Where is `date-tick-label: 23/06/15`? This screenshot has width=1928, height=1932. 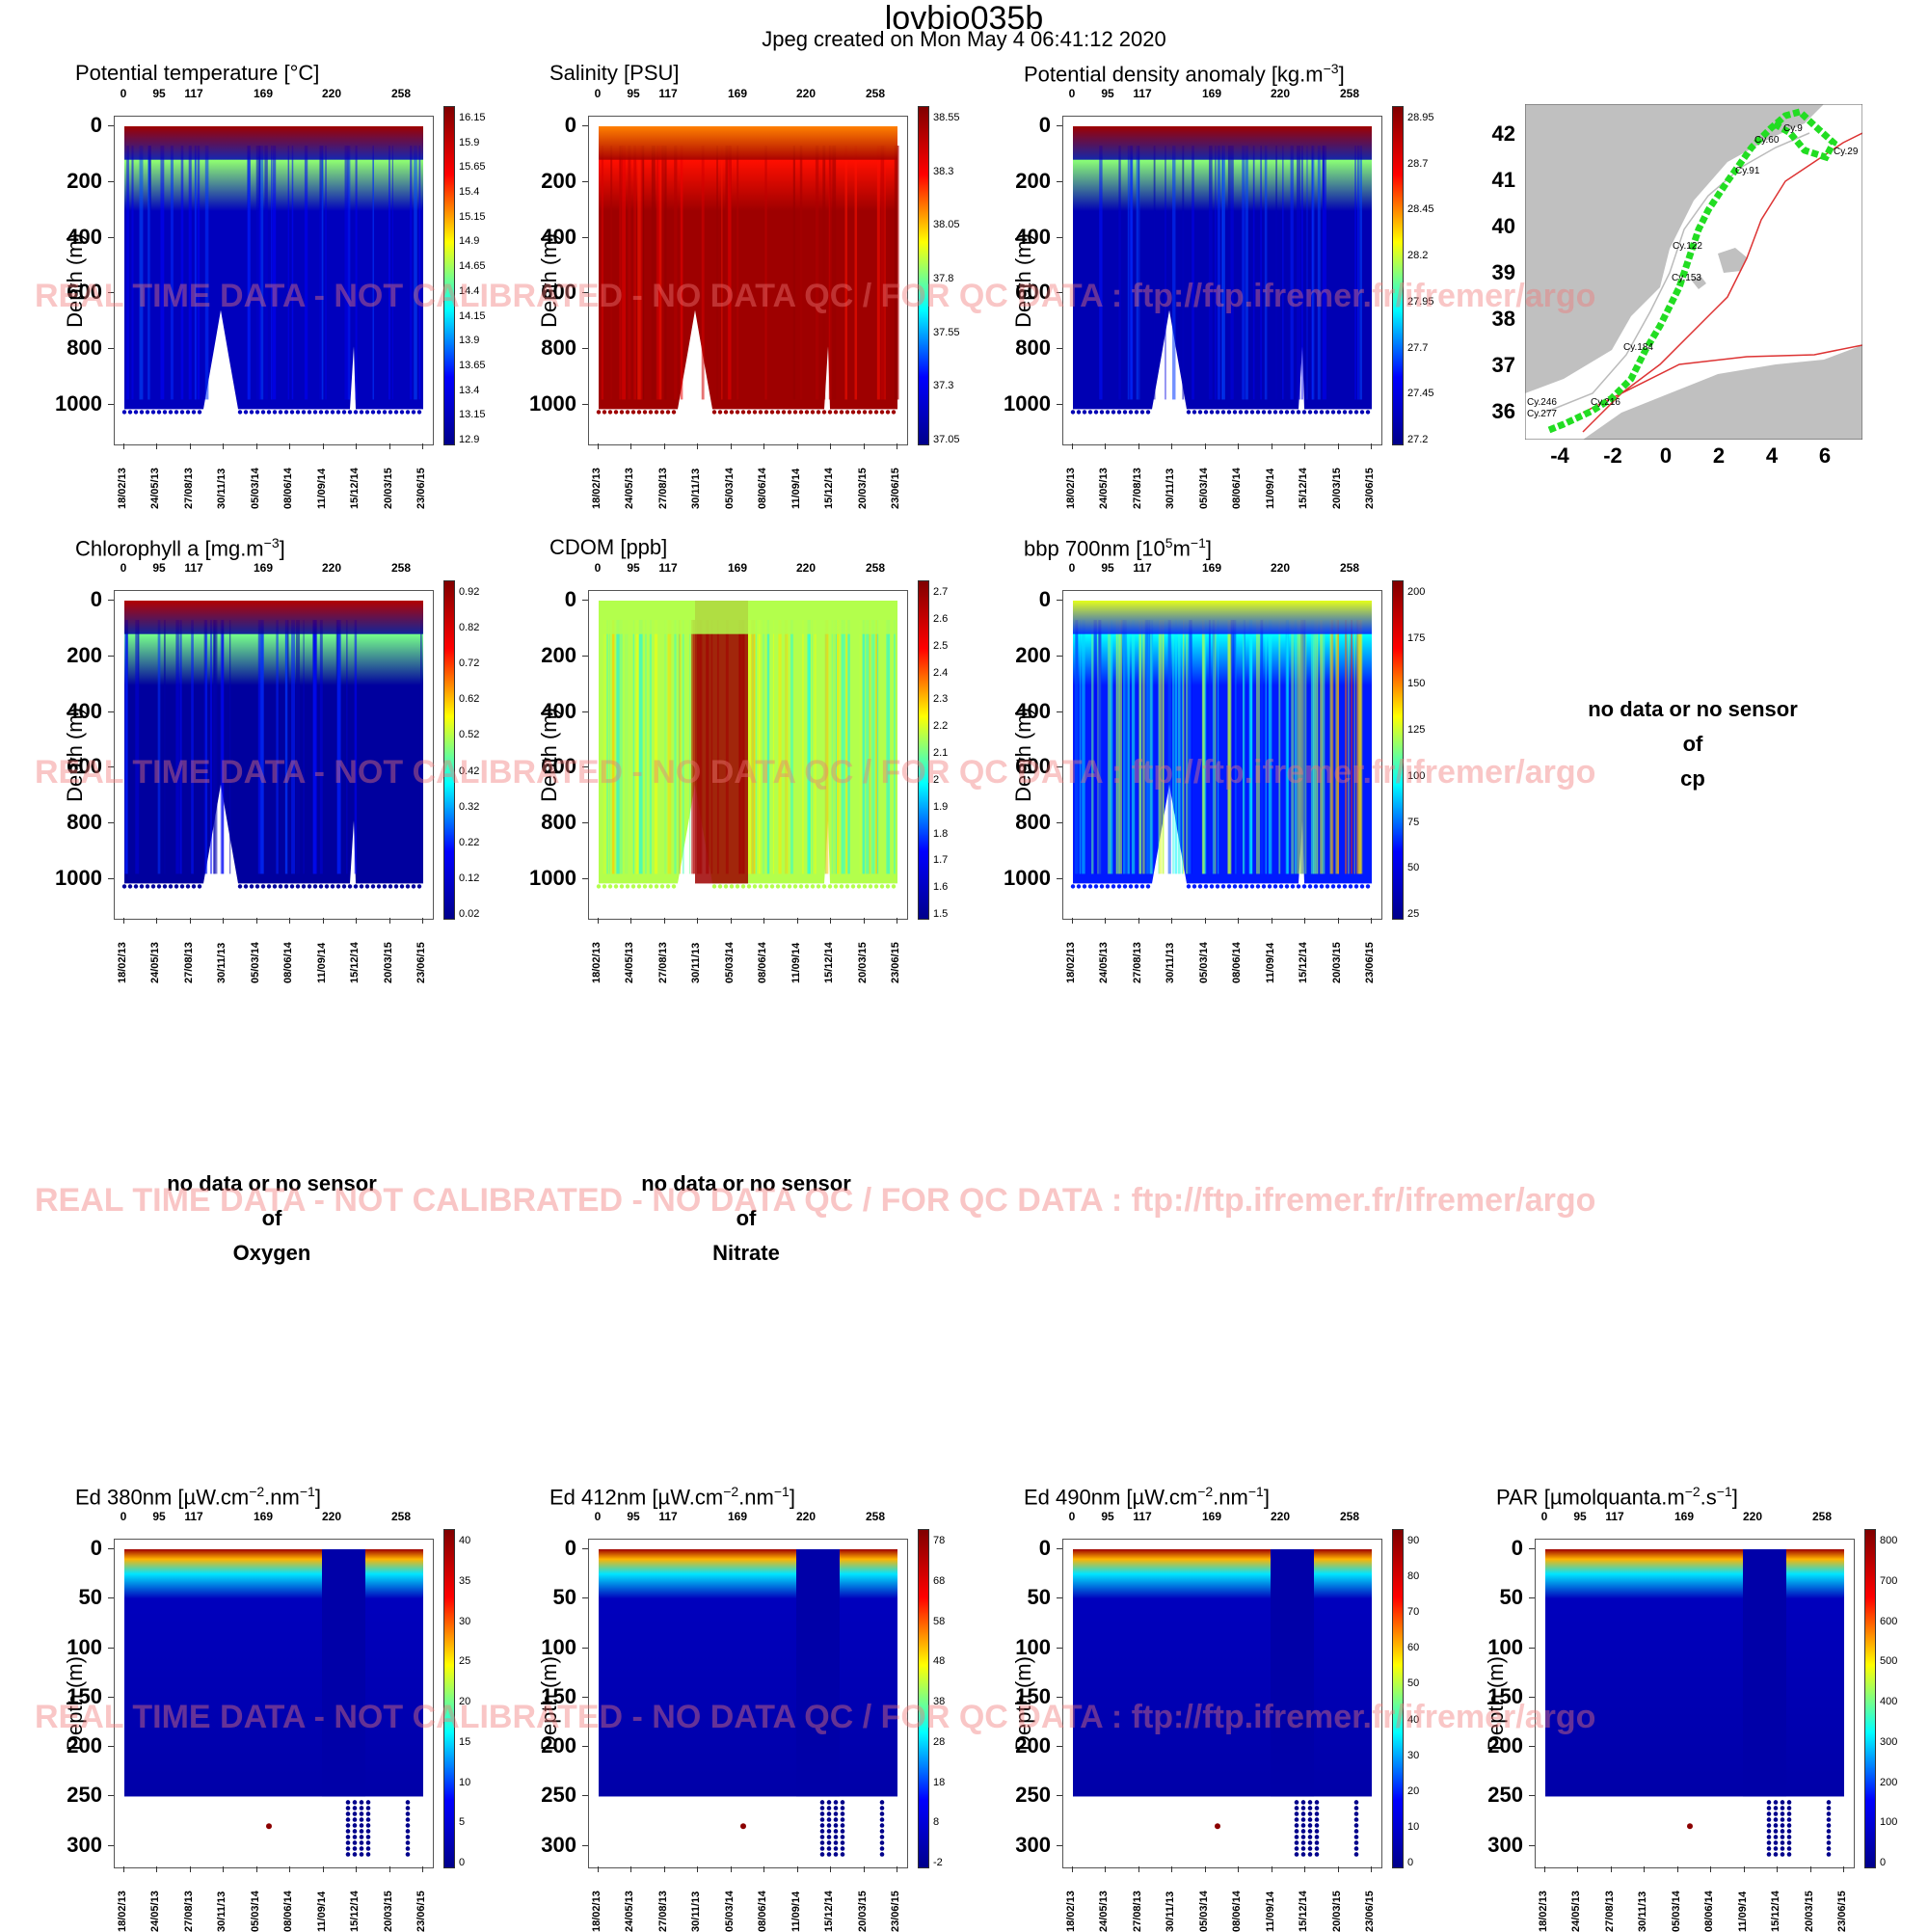 date-tick-label: 23/06/15 is located at coordinates (1370, 489).